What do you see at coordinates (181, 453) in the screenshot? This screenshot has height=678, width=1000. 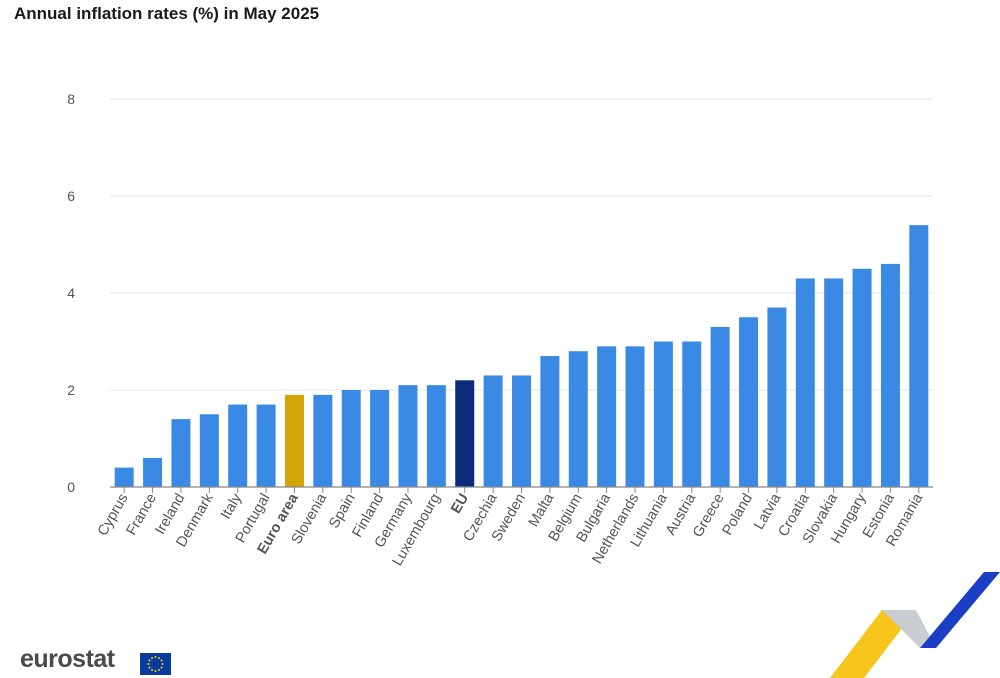 I see `bar-ireland` at bounding box center [181, 453].